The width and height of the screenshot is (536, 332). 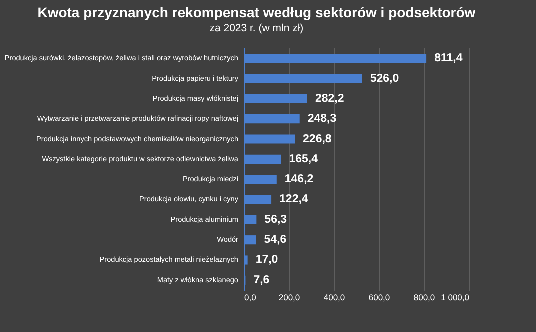 I want to click on x-tick-label: 800,0, so click(x=425, y=297).